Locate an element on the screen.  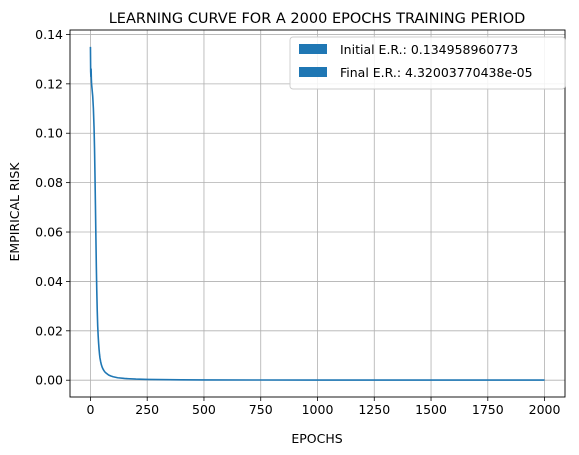
x-tick-label: 1250 is located at coordinates (374, 409).